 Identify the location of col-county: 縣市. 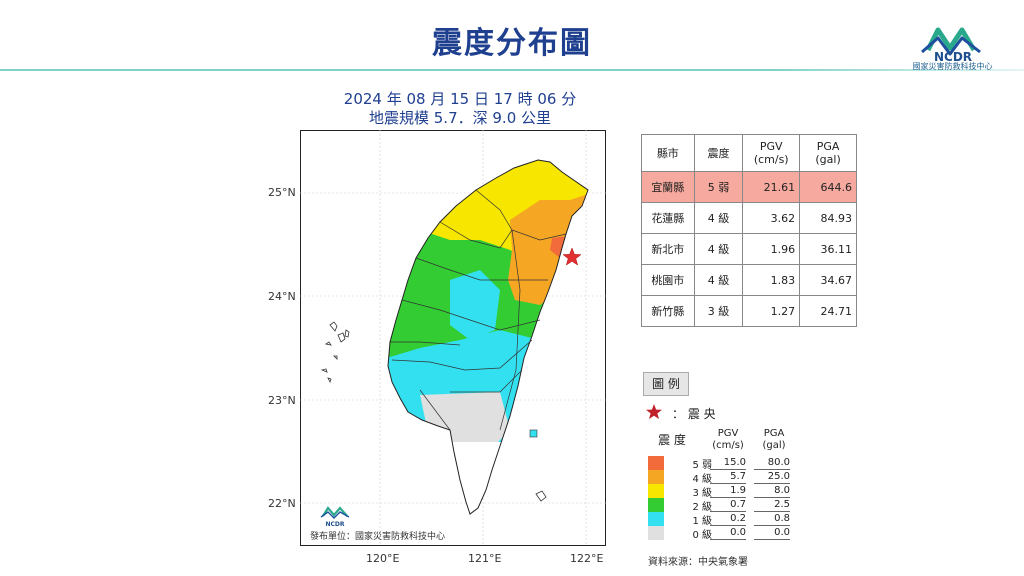
(668, 153).